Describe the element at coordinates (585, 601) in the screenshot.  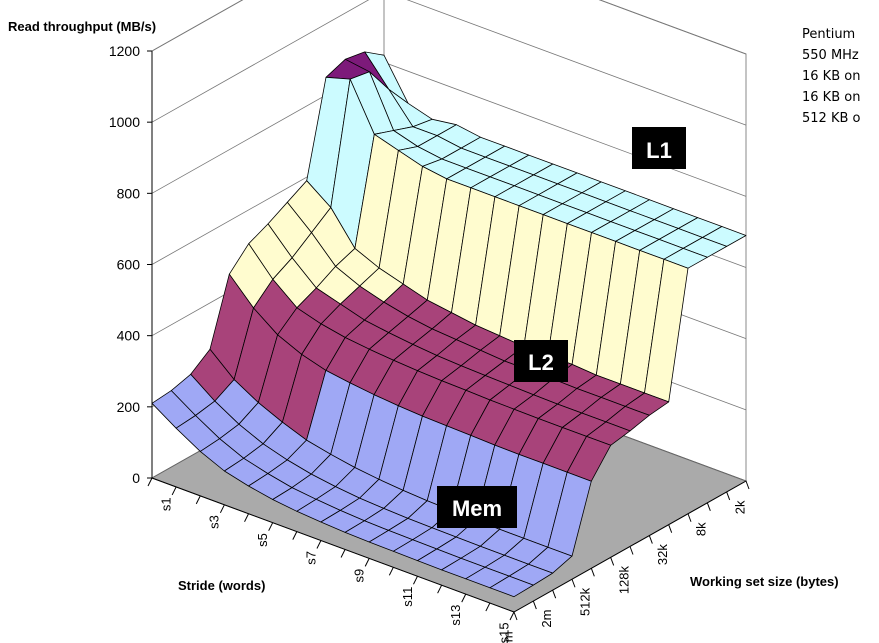
I see `ws-tick-label-512k: 512k` at that location.